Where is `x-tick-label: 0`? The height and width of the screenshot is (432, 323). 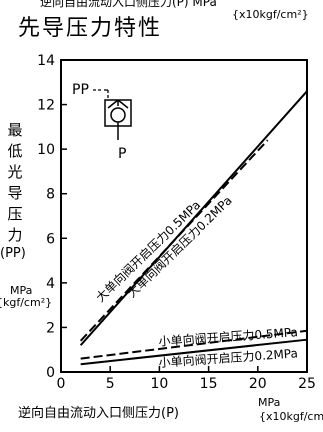
x-tick-label: 0 is located at coordinates (61, 384).